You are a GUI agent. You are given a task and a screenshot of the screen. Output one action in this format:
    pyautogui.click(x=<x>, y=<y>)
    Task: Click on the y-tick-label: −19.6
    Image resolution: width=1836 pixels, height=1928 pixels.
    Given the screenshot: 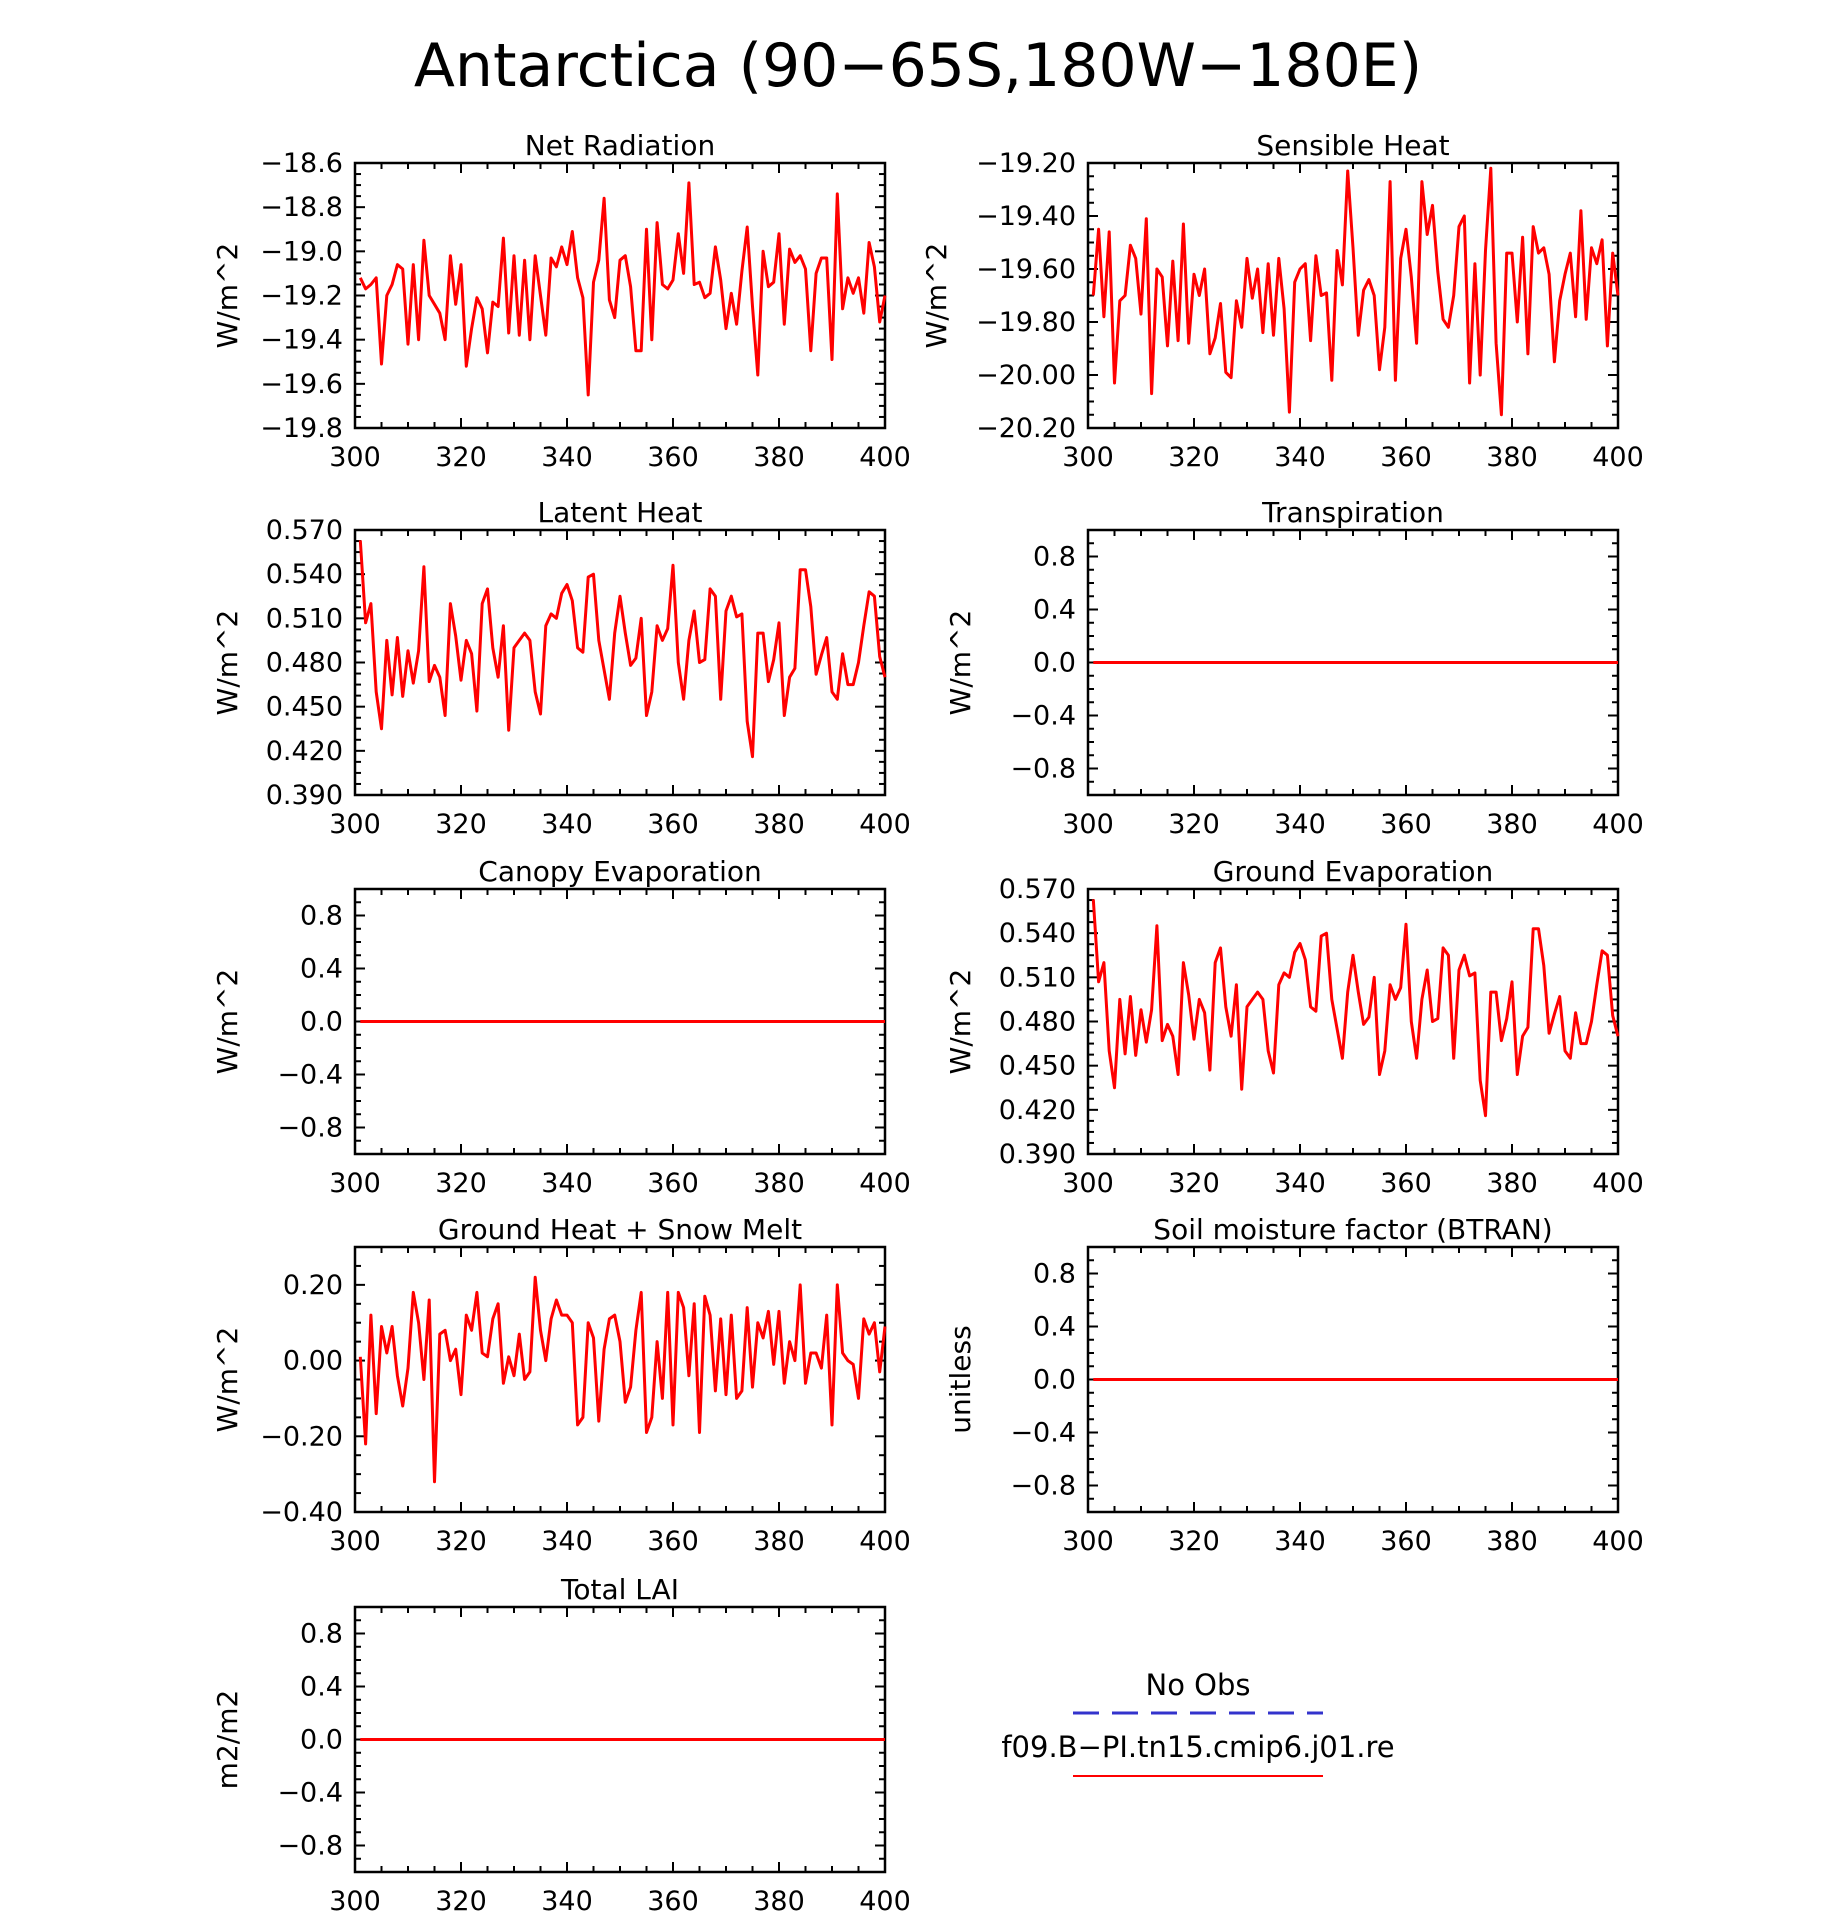 What is the action you would take?
    pyautogui.click(x=301, y=384)
    